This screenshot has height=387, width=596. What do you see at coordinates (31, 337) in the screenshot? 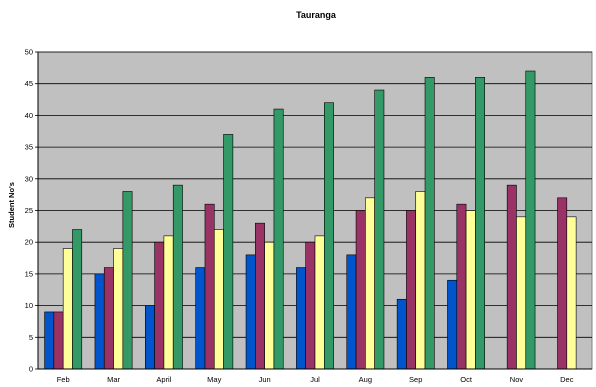
I see `y-tick-label: 5` at bounding box center [31, 337].